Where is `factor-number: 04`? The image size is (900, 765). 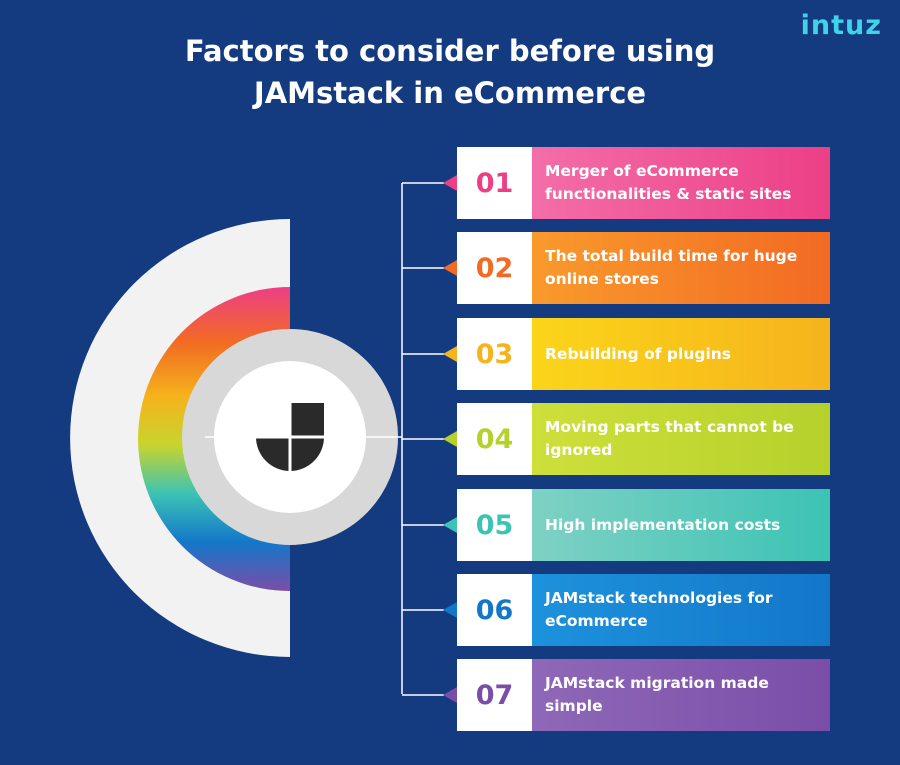
factor-number: 04 is located at coordinates (494, 439).